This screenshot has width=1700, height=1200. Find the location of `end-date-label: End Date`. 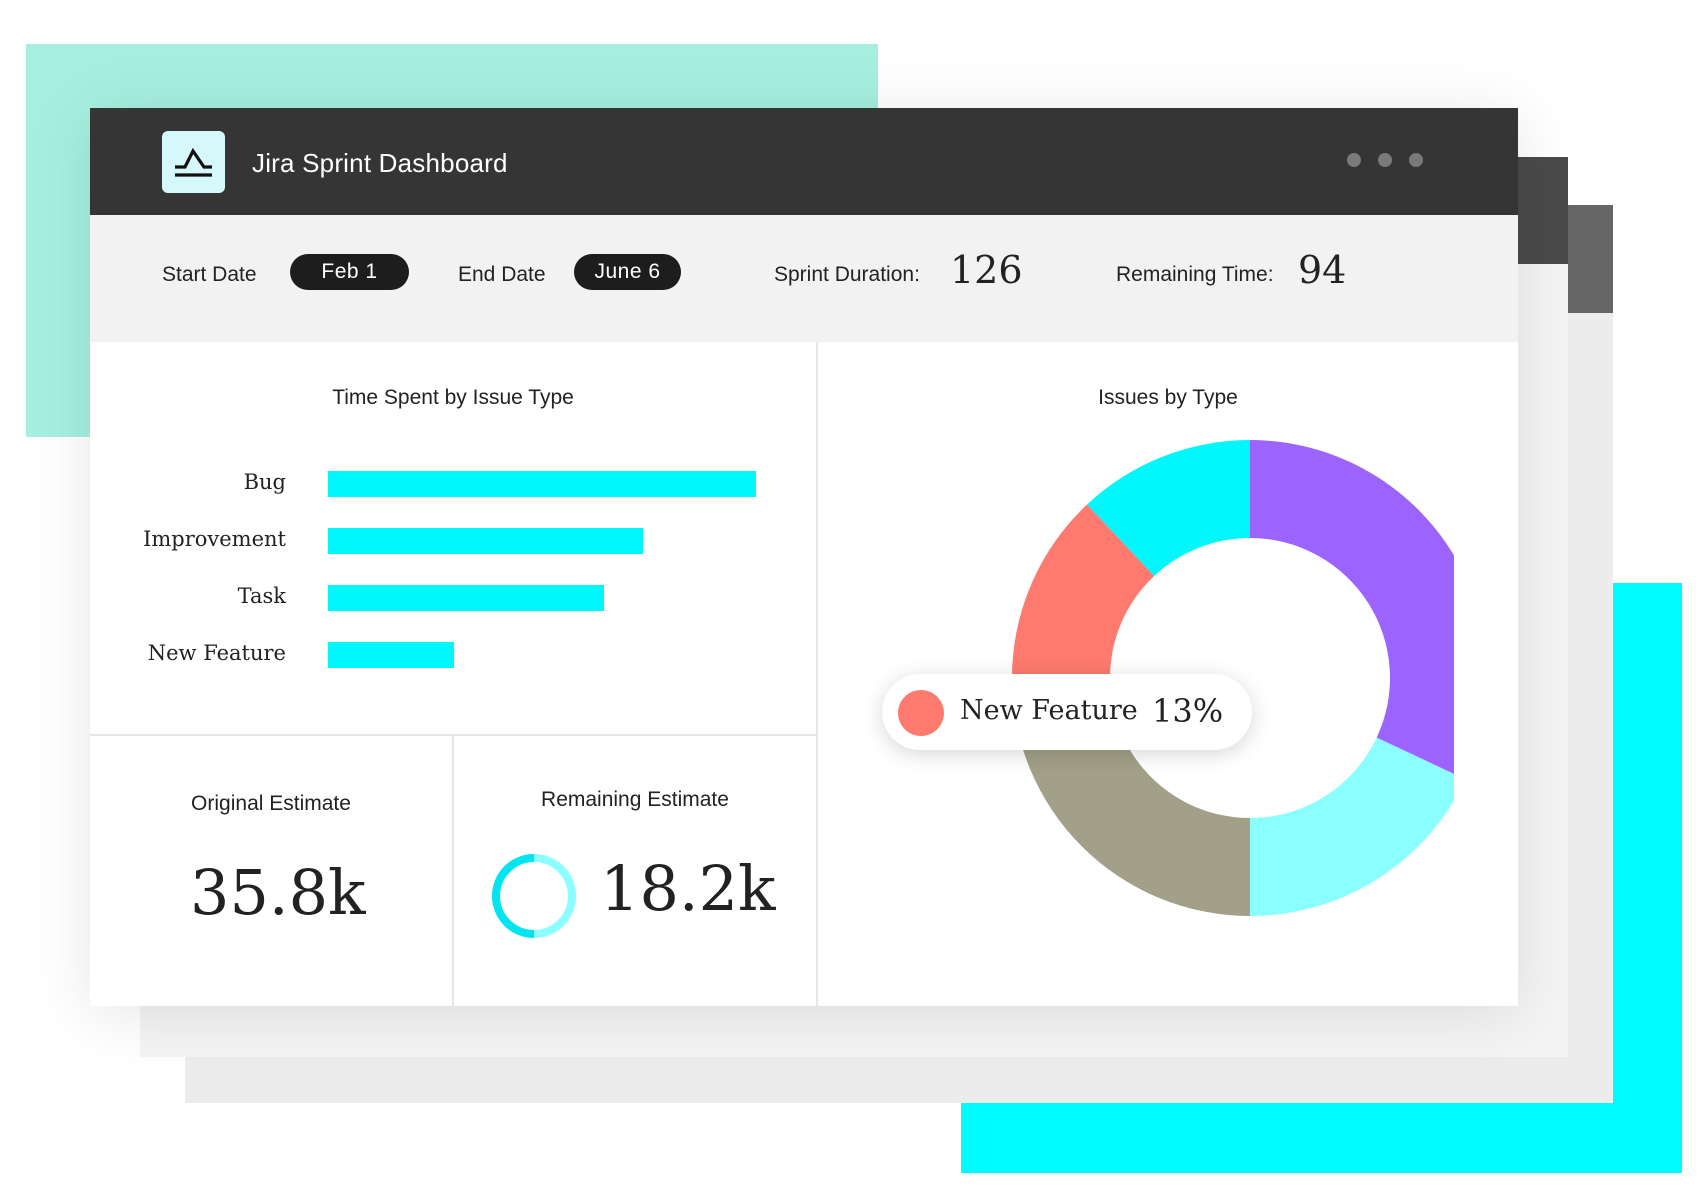

end-date-label: End Date is located at coordinates (502, 274).